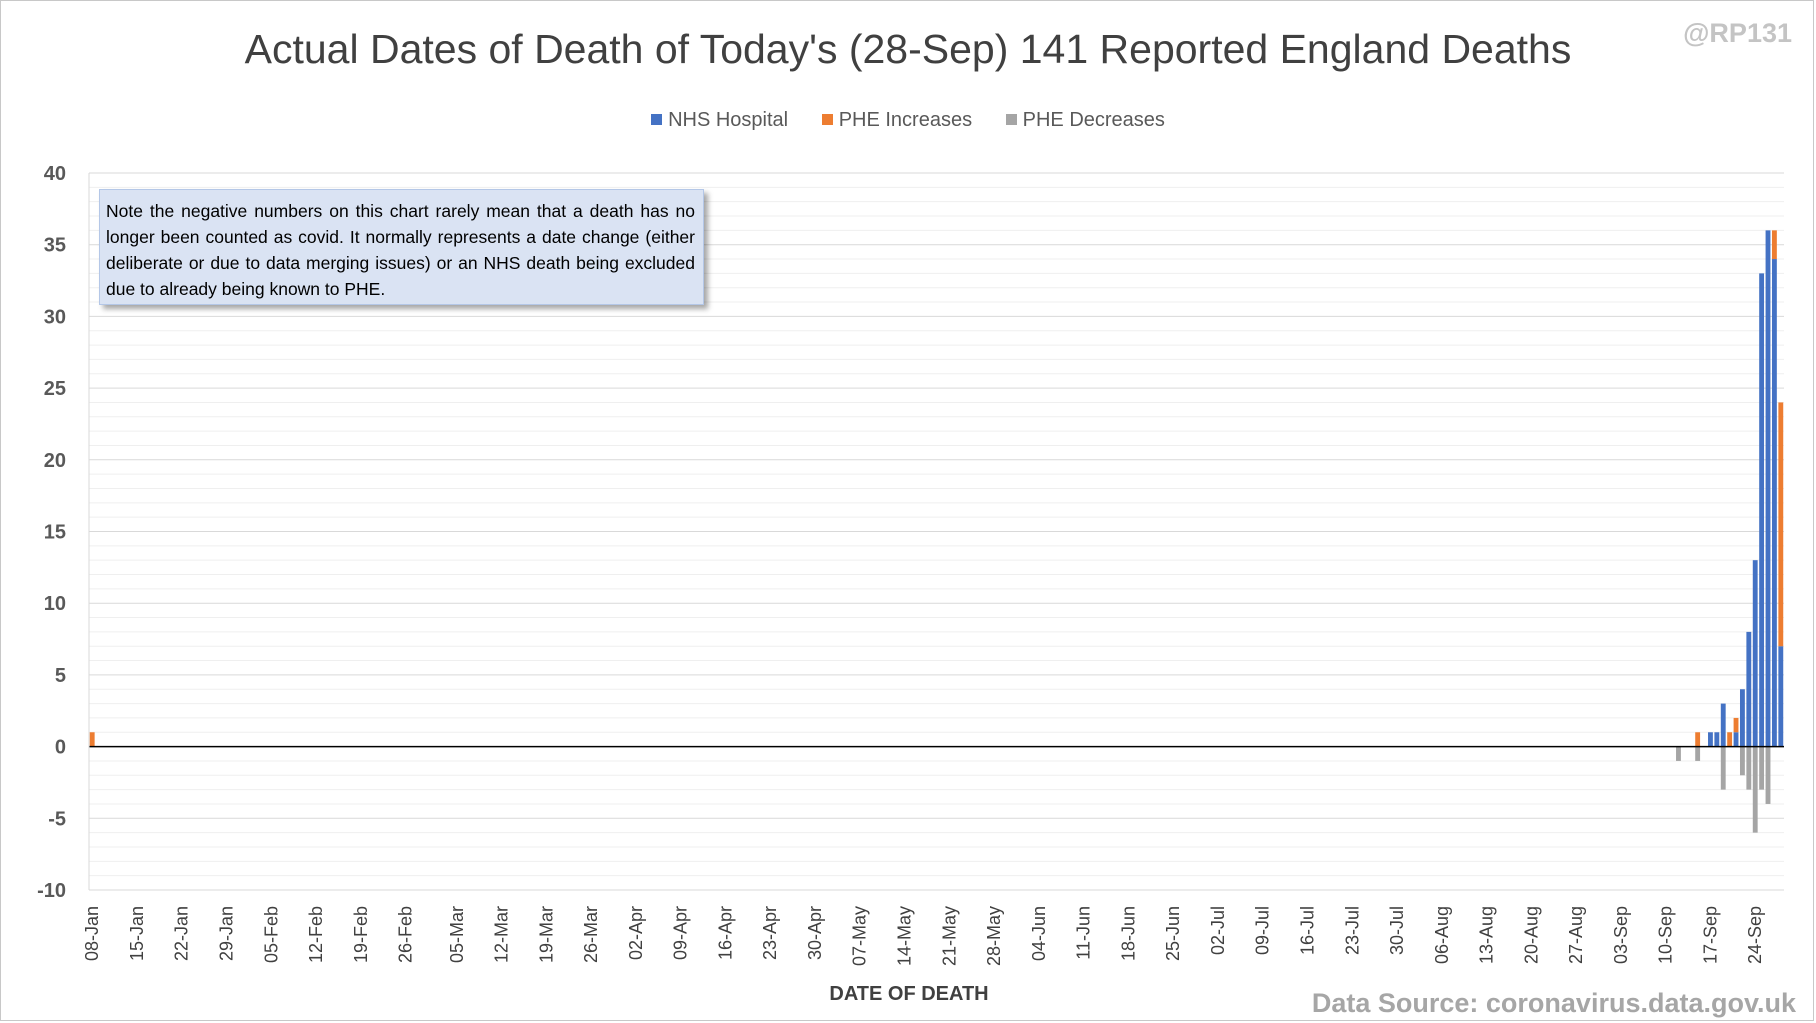 Image resolution: width=1816 pixels, height=1023 pixels. I want to click on x-tick-label: 05-Feb, so click(271, 934).